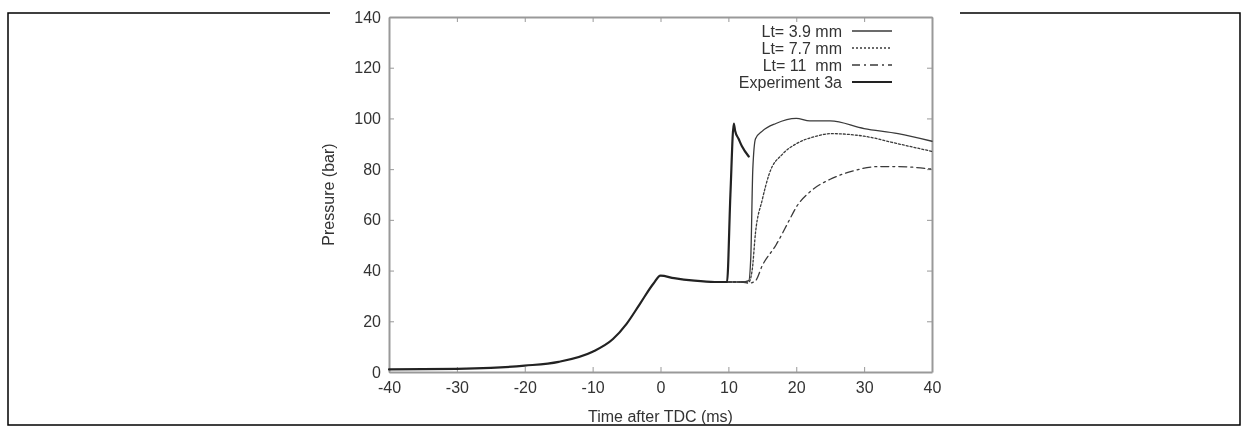 The height and width of the screenshot is (439, 1250). What do you see at coordinates (801, 48) in the screenshot?
I see `legend-label: Lt= 7.7 mm` at bounding box center [801, 48].